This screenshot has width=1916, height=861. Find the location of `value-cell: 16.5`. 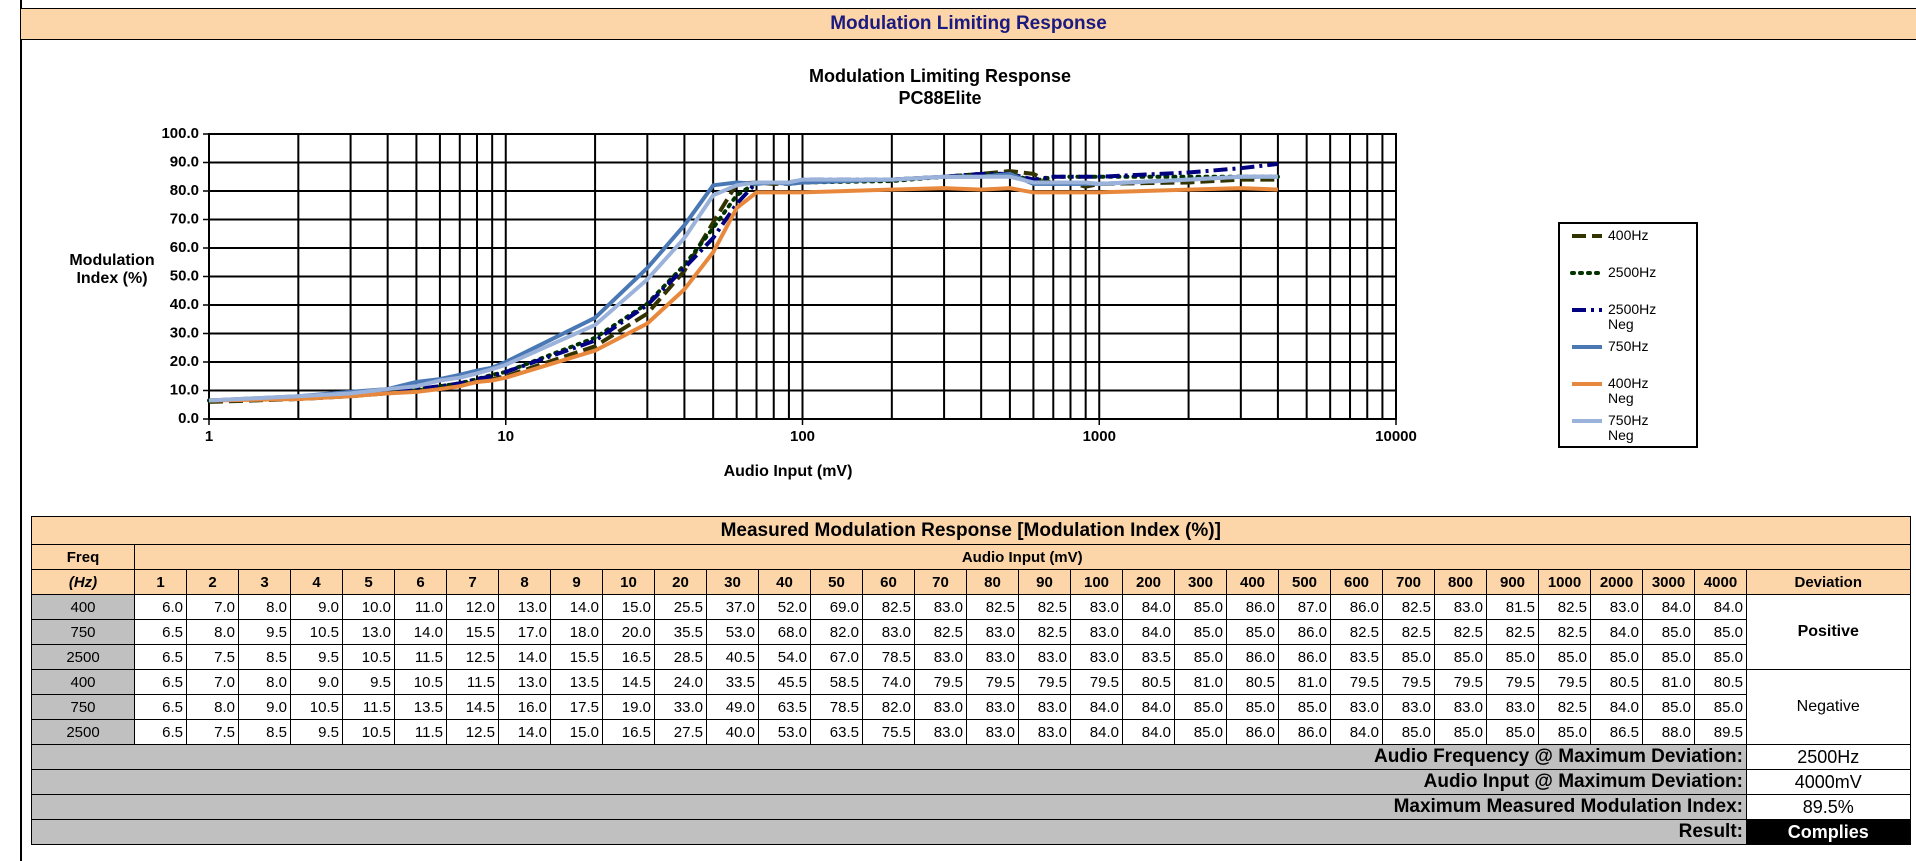

value-cell: 16.5 is located at coordinates (628, 732).